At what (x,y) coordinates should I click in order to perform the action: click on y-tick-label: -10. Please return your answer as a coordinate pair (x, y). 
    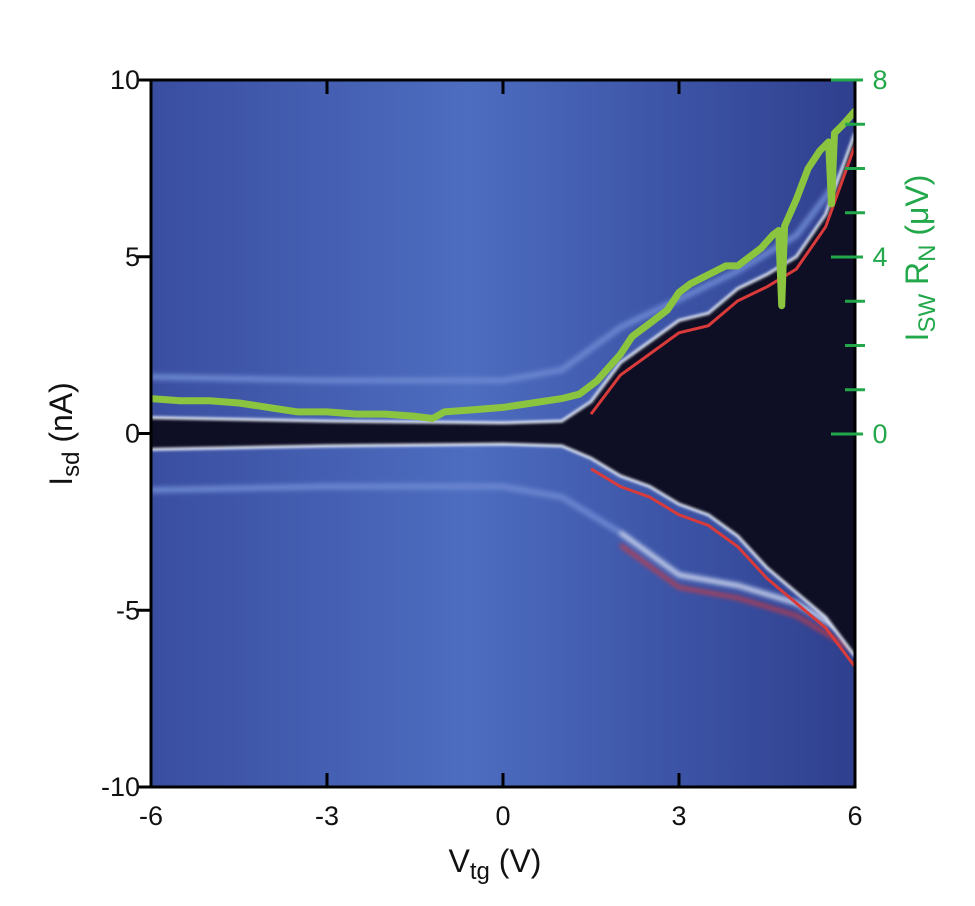
    Looking at the image, I should click on (120, 787).